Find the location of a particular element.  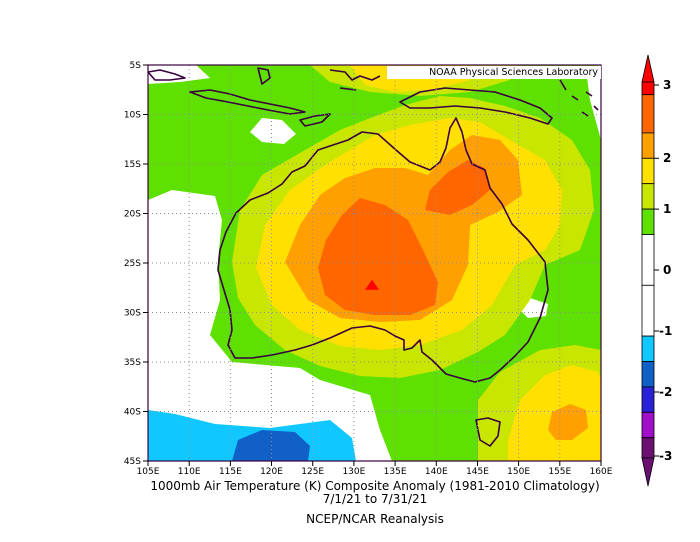

colorbar-label: -3 is located at coordinates (665, 456).